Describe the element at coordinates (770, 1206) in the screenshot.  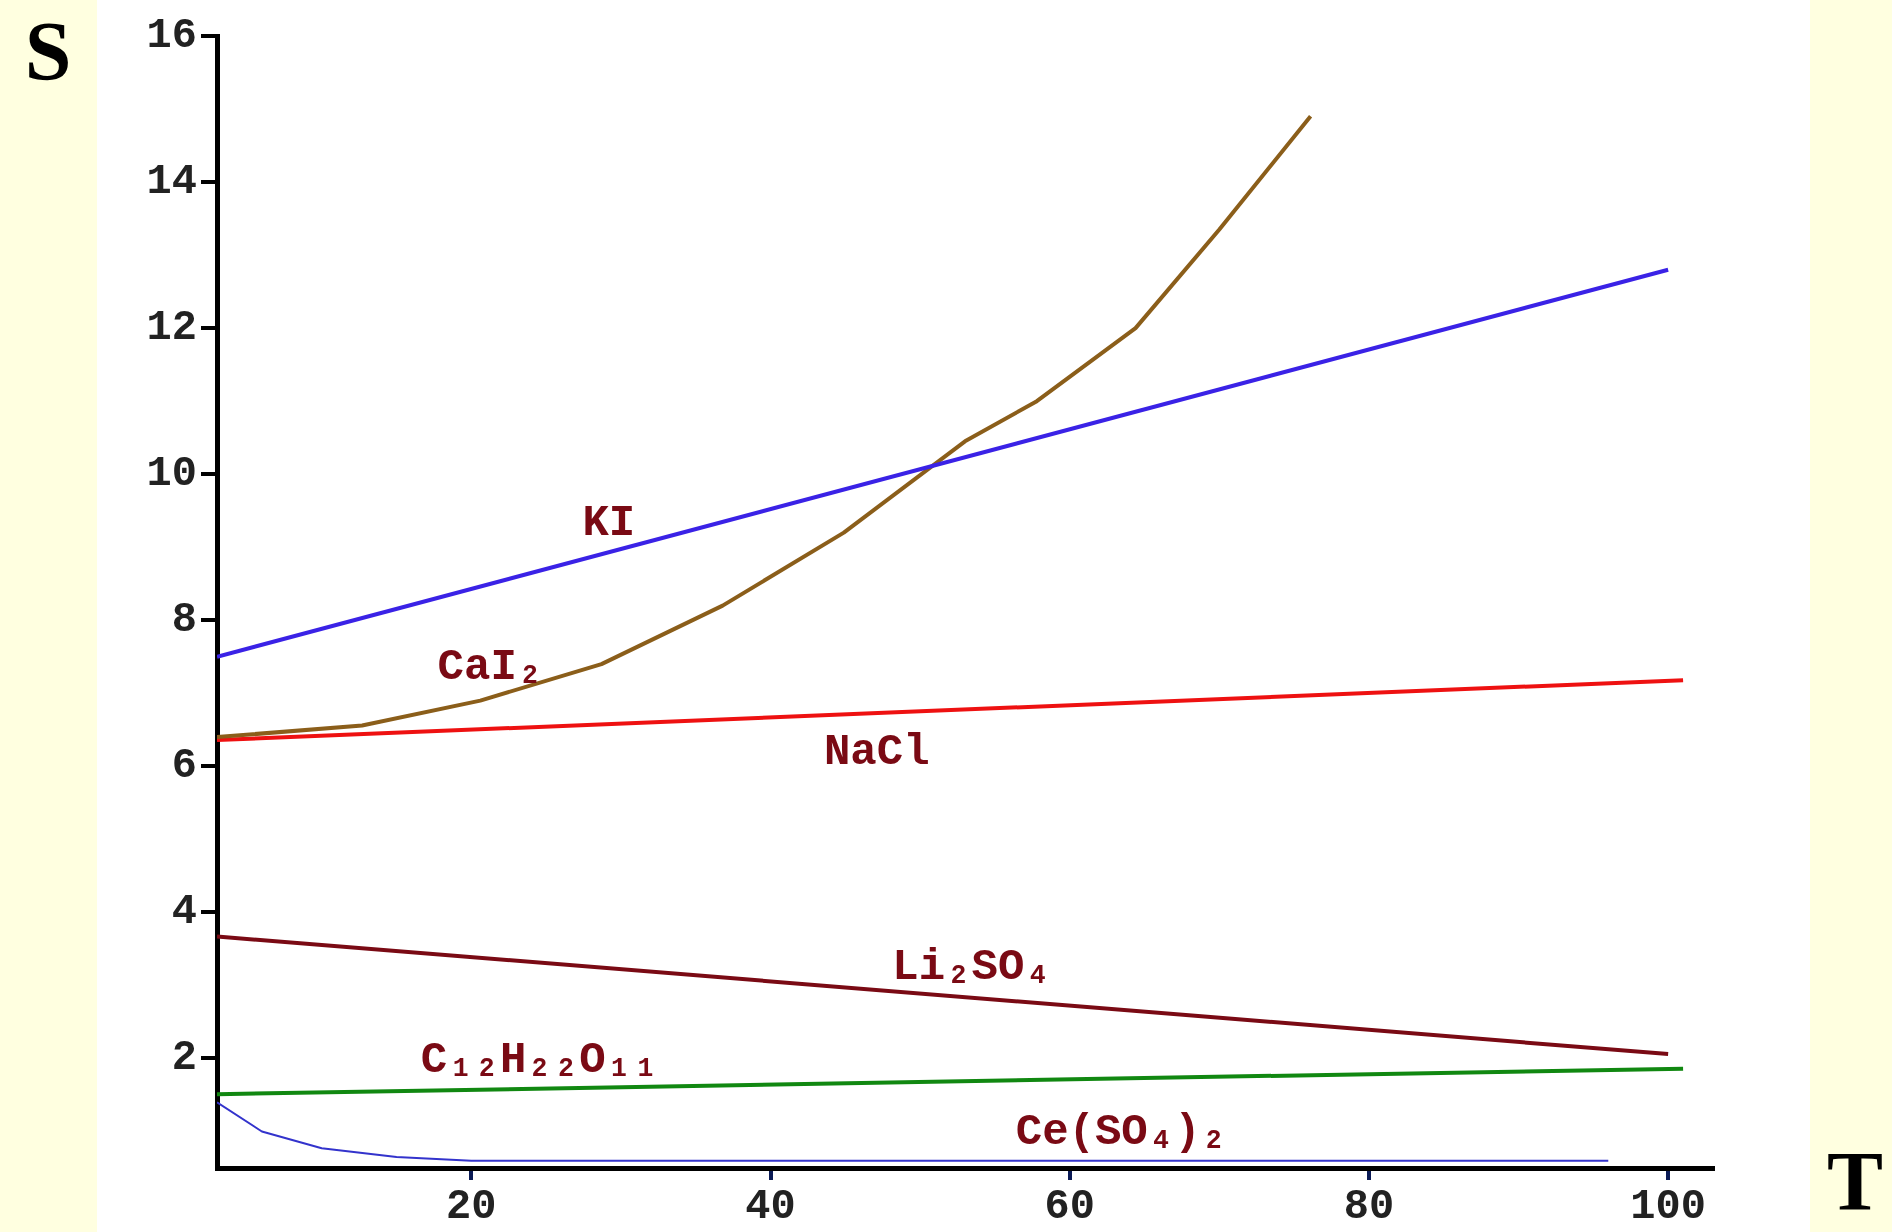
I see `x-tick-label: 40` at that location.